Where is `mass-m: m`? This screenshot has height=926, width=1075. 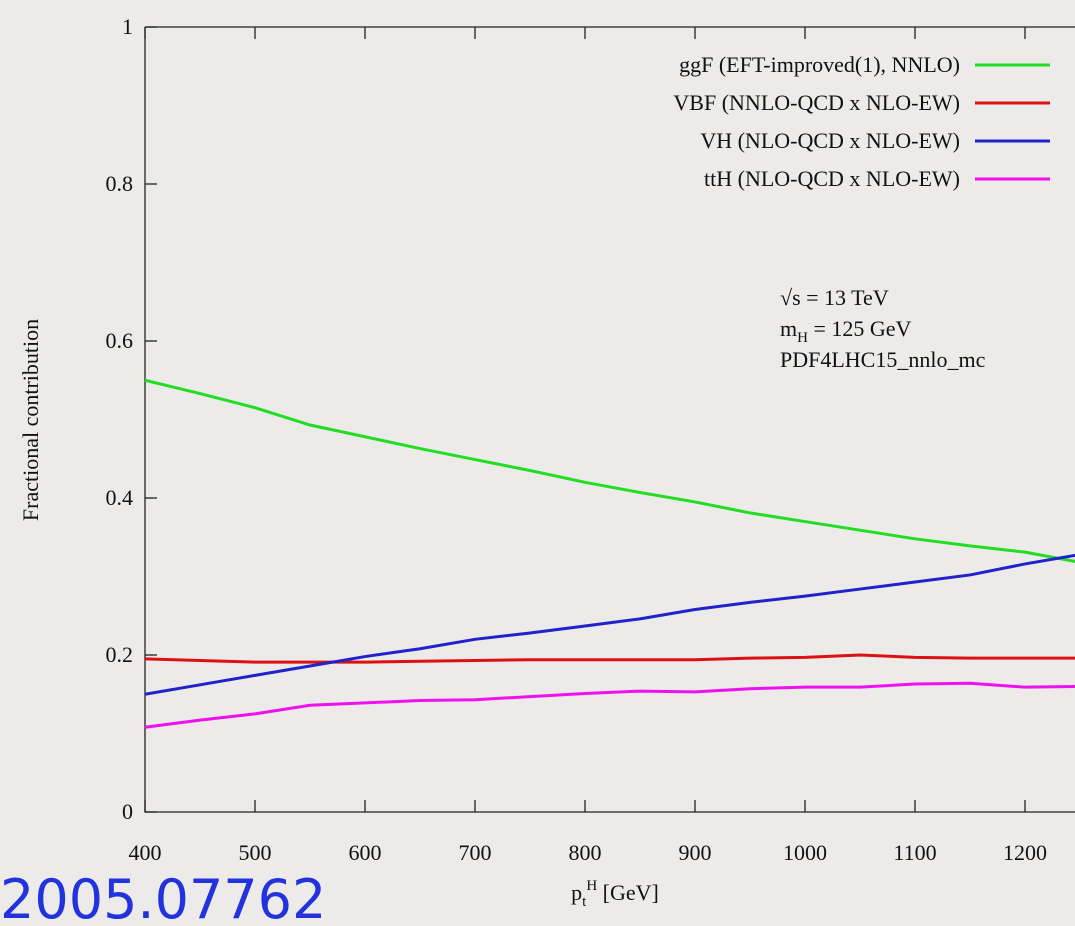 mass-m: m is located at coordinates (788, 328).